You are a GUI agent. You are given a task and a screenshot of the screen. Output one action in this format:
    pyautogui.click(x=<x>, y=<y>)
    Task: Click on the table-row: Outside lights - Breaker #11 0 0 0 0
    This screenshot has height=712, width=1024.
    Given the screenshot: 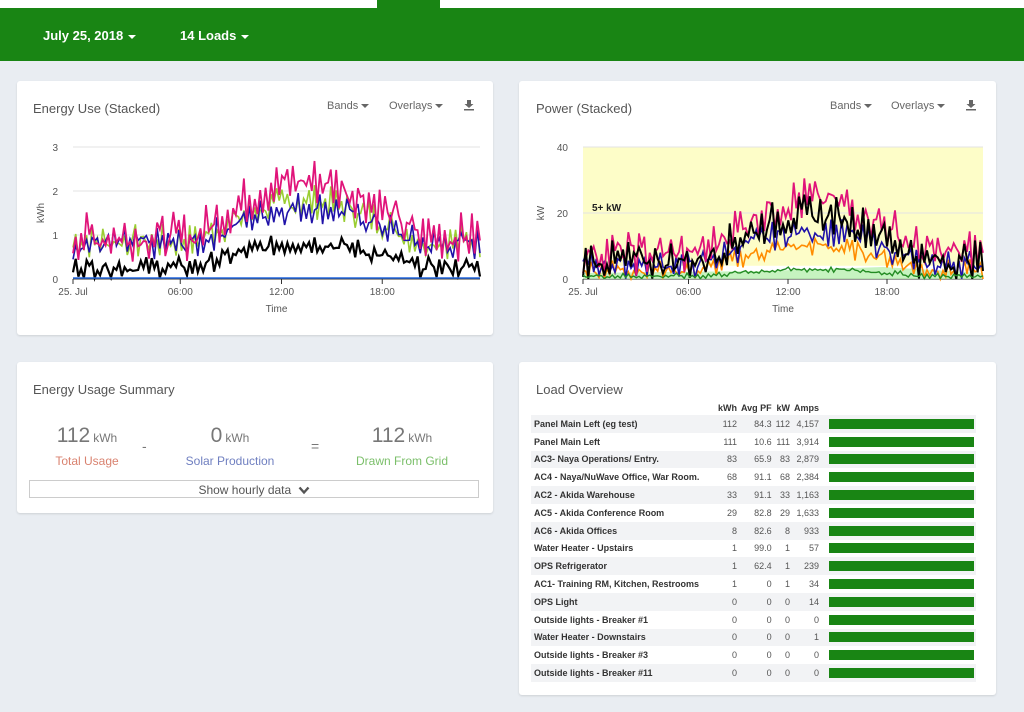 What is the action you would take?
    pyautogui.click(x=754, y=673)
    